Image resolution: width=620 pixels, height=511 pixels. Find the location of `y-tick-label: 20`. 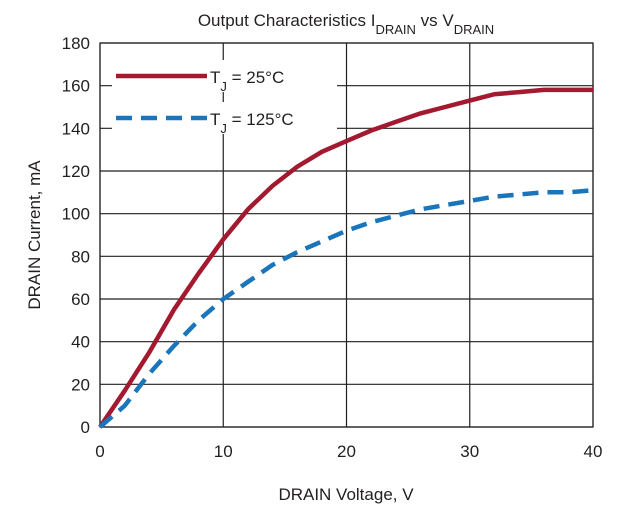

y-tick-label: 20 is located at coordinates (80, 384).